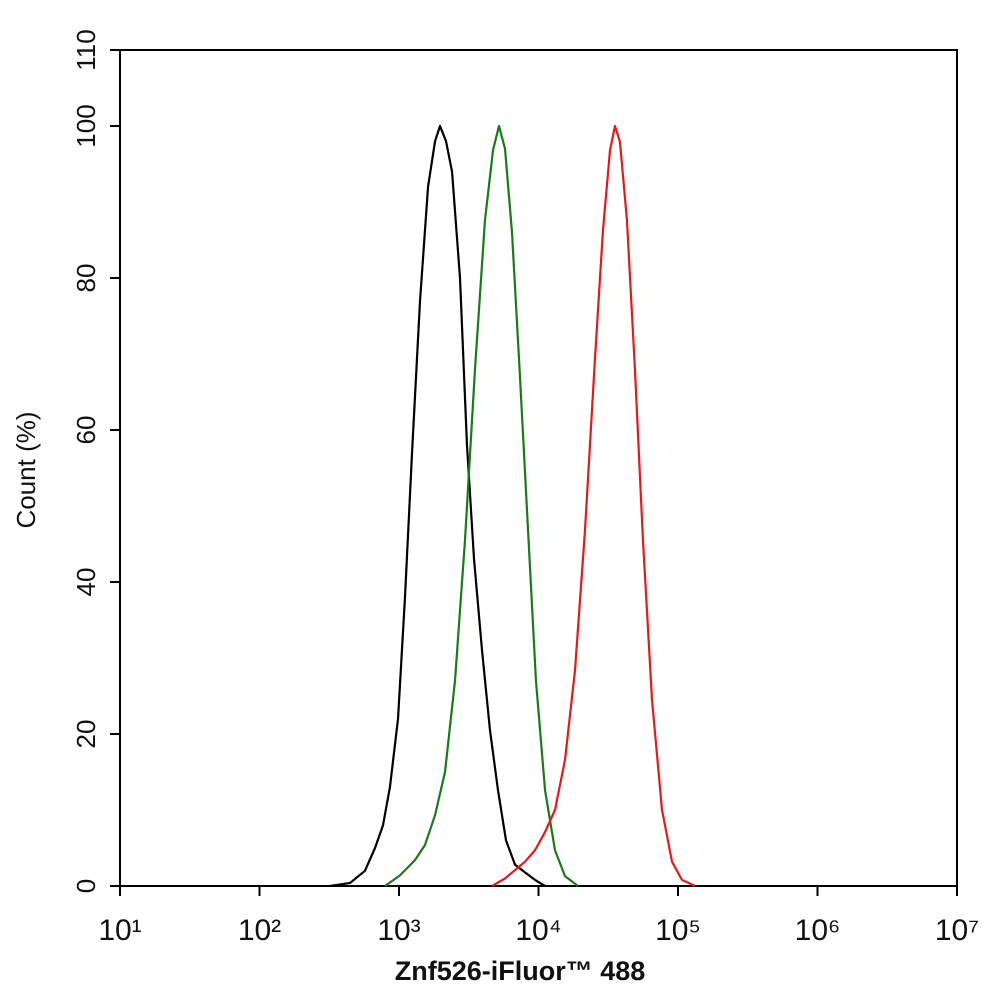 This screenshot has height=1002, width=994. I want to click on x-axis-label: Znf526-iFluor™ 488, so click(520, 971).